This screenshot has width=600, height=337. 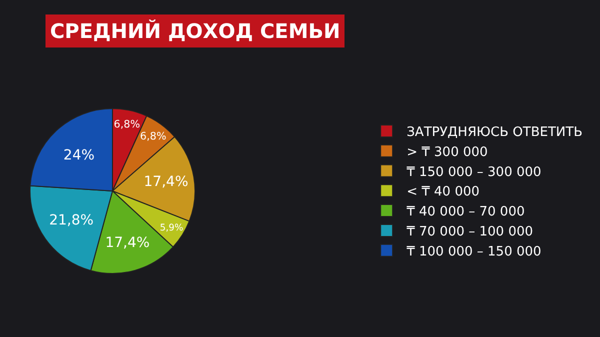 I want to click on chart-title: СРЕДНИЙ ДОХОД СЕМЬИ, so click(x=195, y=31).